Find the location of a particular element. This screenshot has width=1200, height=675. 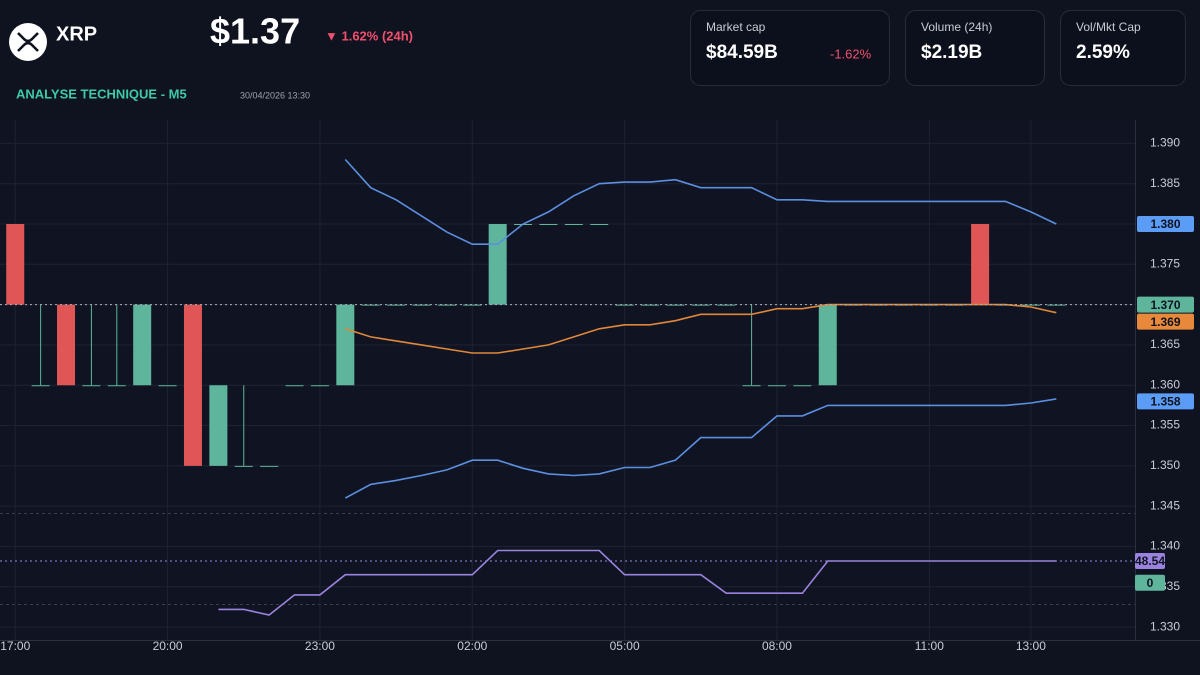

timestamp: 30/04/2026 13:30 is located at coordinates (275, 95).